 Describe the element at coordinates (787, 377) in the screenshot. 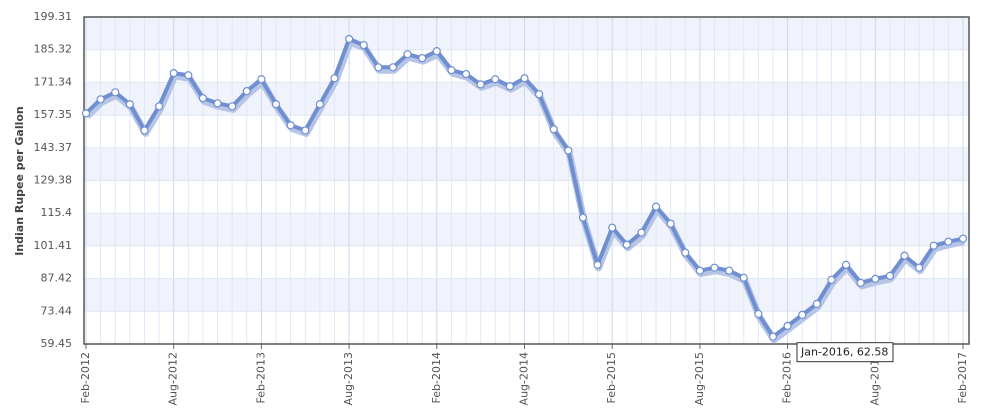

I see `x-tick-label: Feb-2016` at that location.